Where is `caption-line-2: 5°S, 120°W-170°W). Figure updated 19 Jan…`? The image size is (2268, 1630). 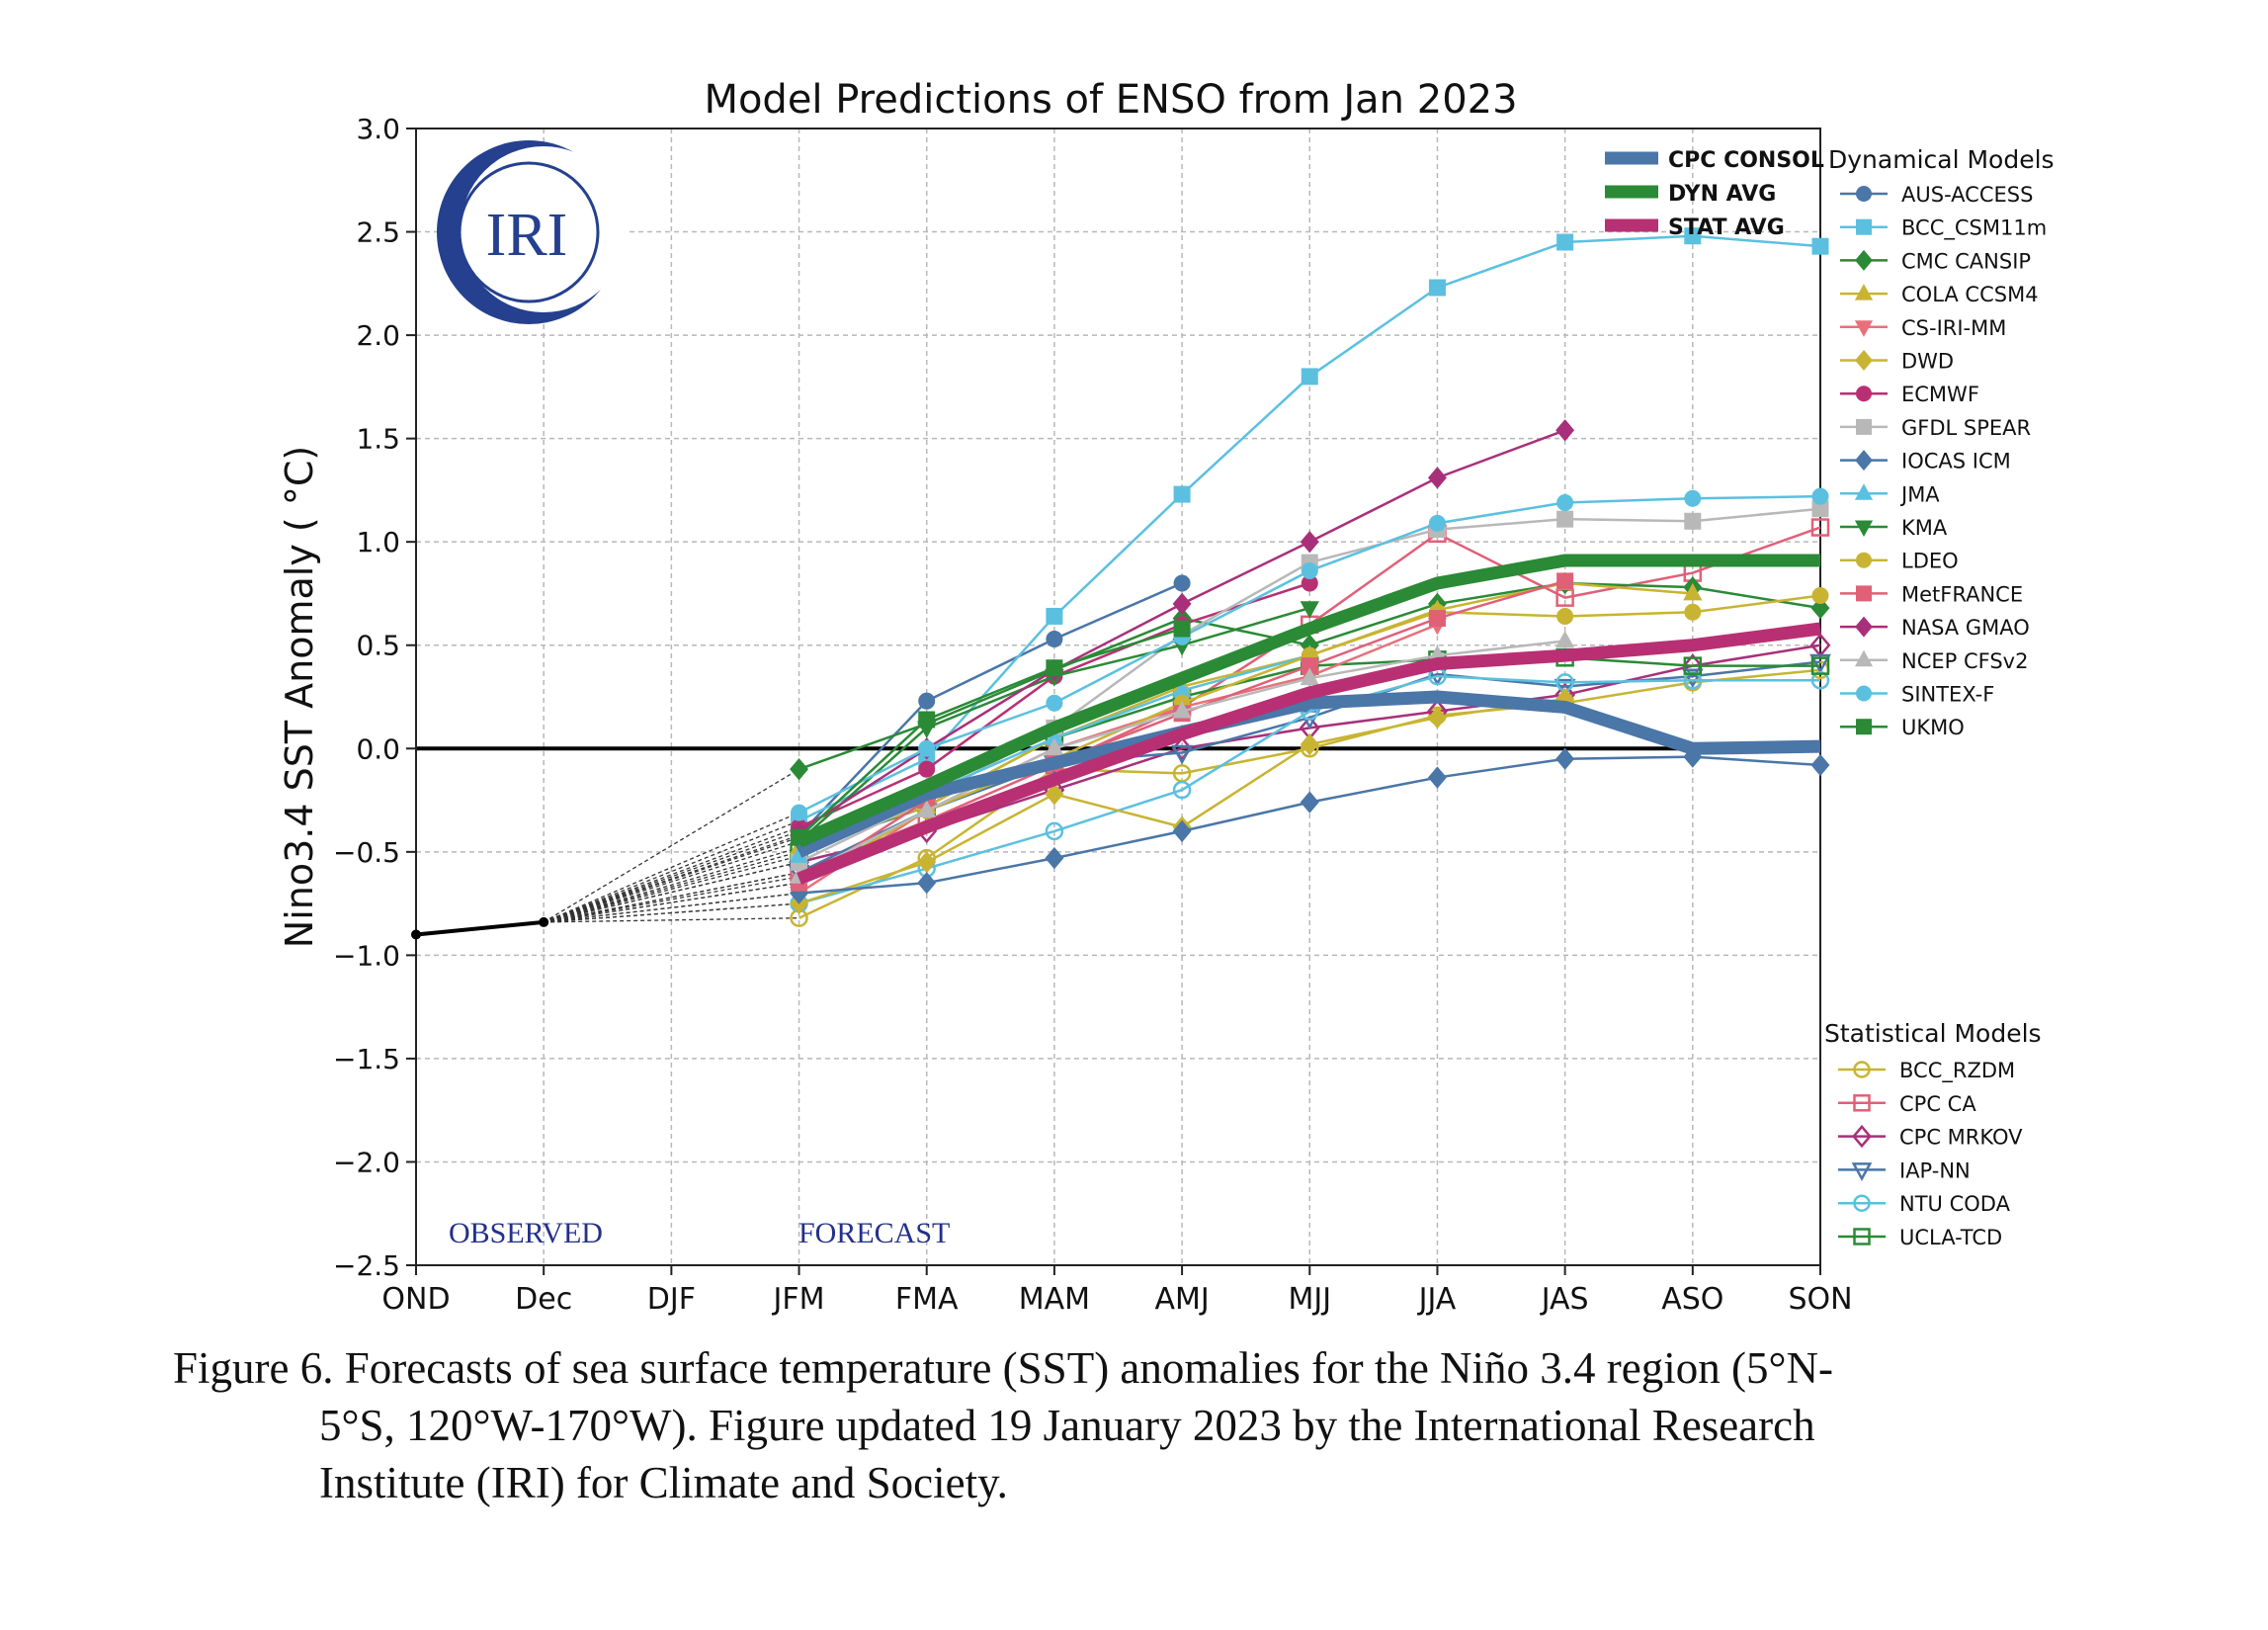 caption-line-2: 5°S, 120°W-170°W). Figure updated 19 Jan… is located at coordinates (1067, 1425).